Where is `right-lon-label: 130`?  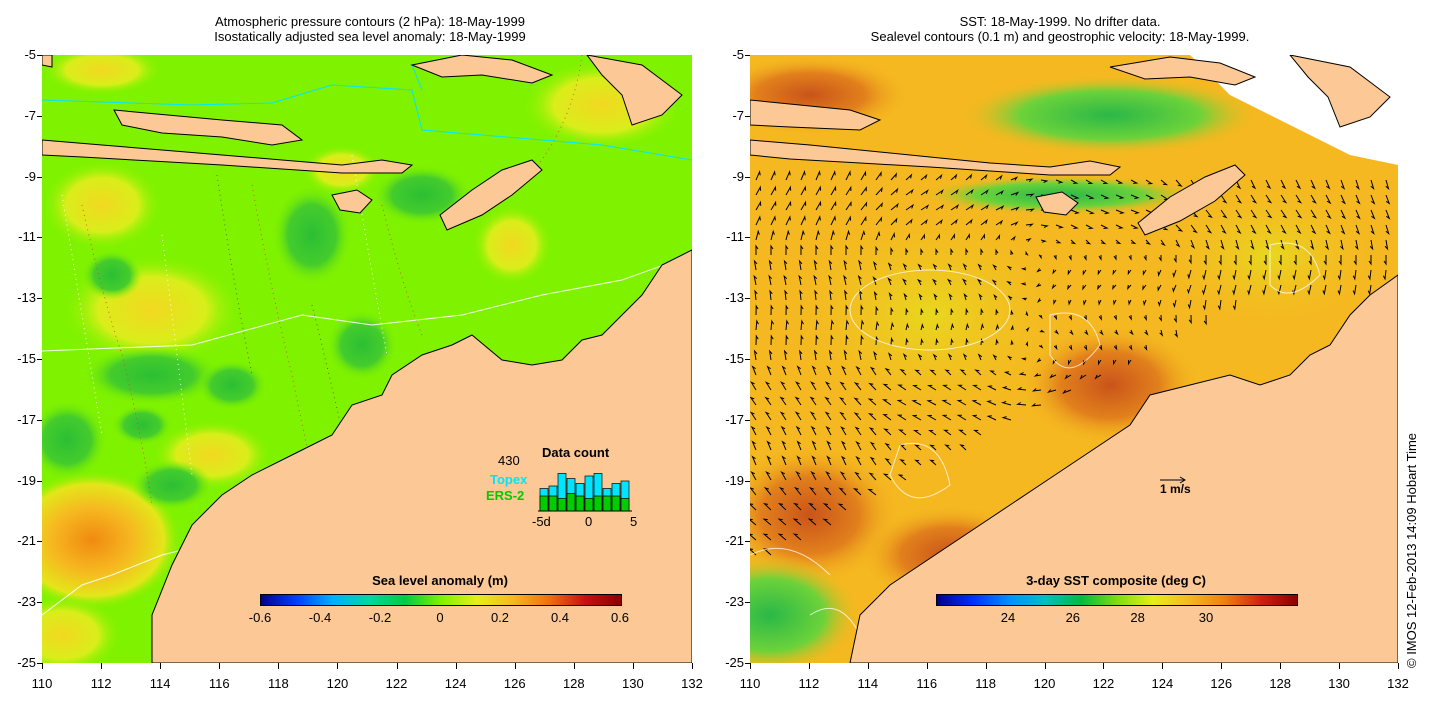
right-lon-label: 130 is located at coordinates (1339, 683).